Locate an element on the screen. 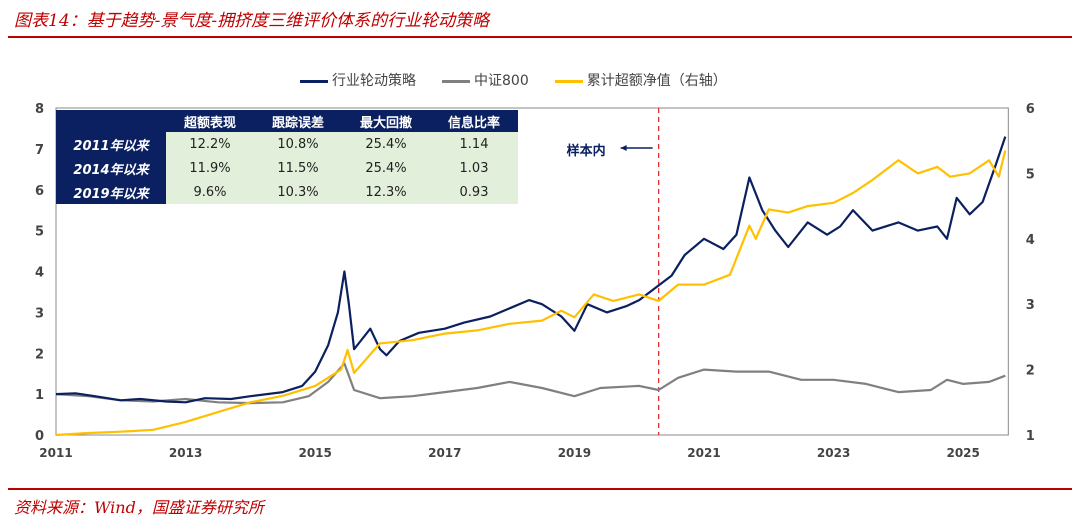  in-sample-label: 样本内 is located at coordinates (586, 151).